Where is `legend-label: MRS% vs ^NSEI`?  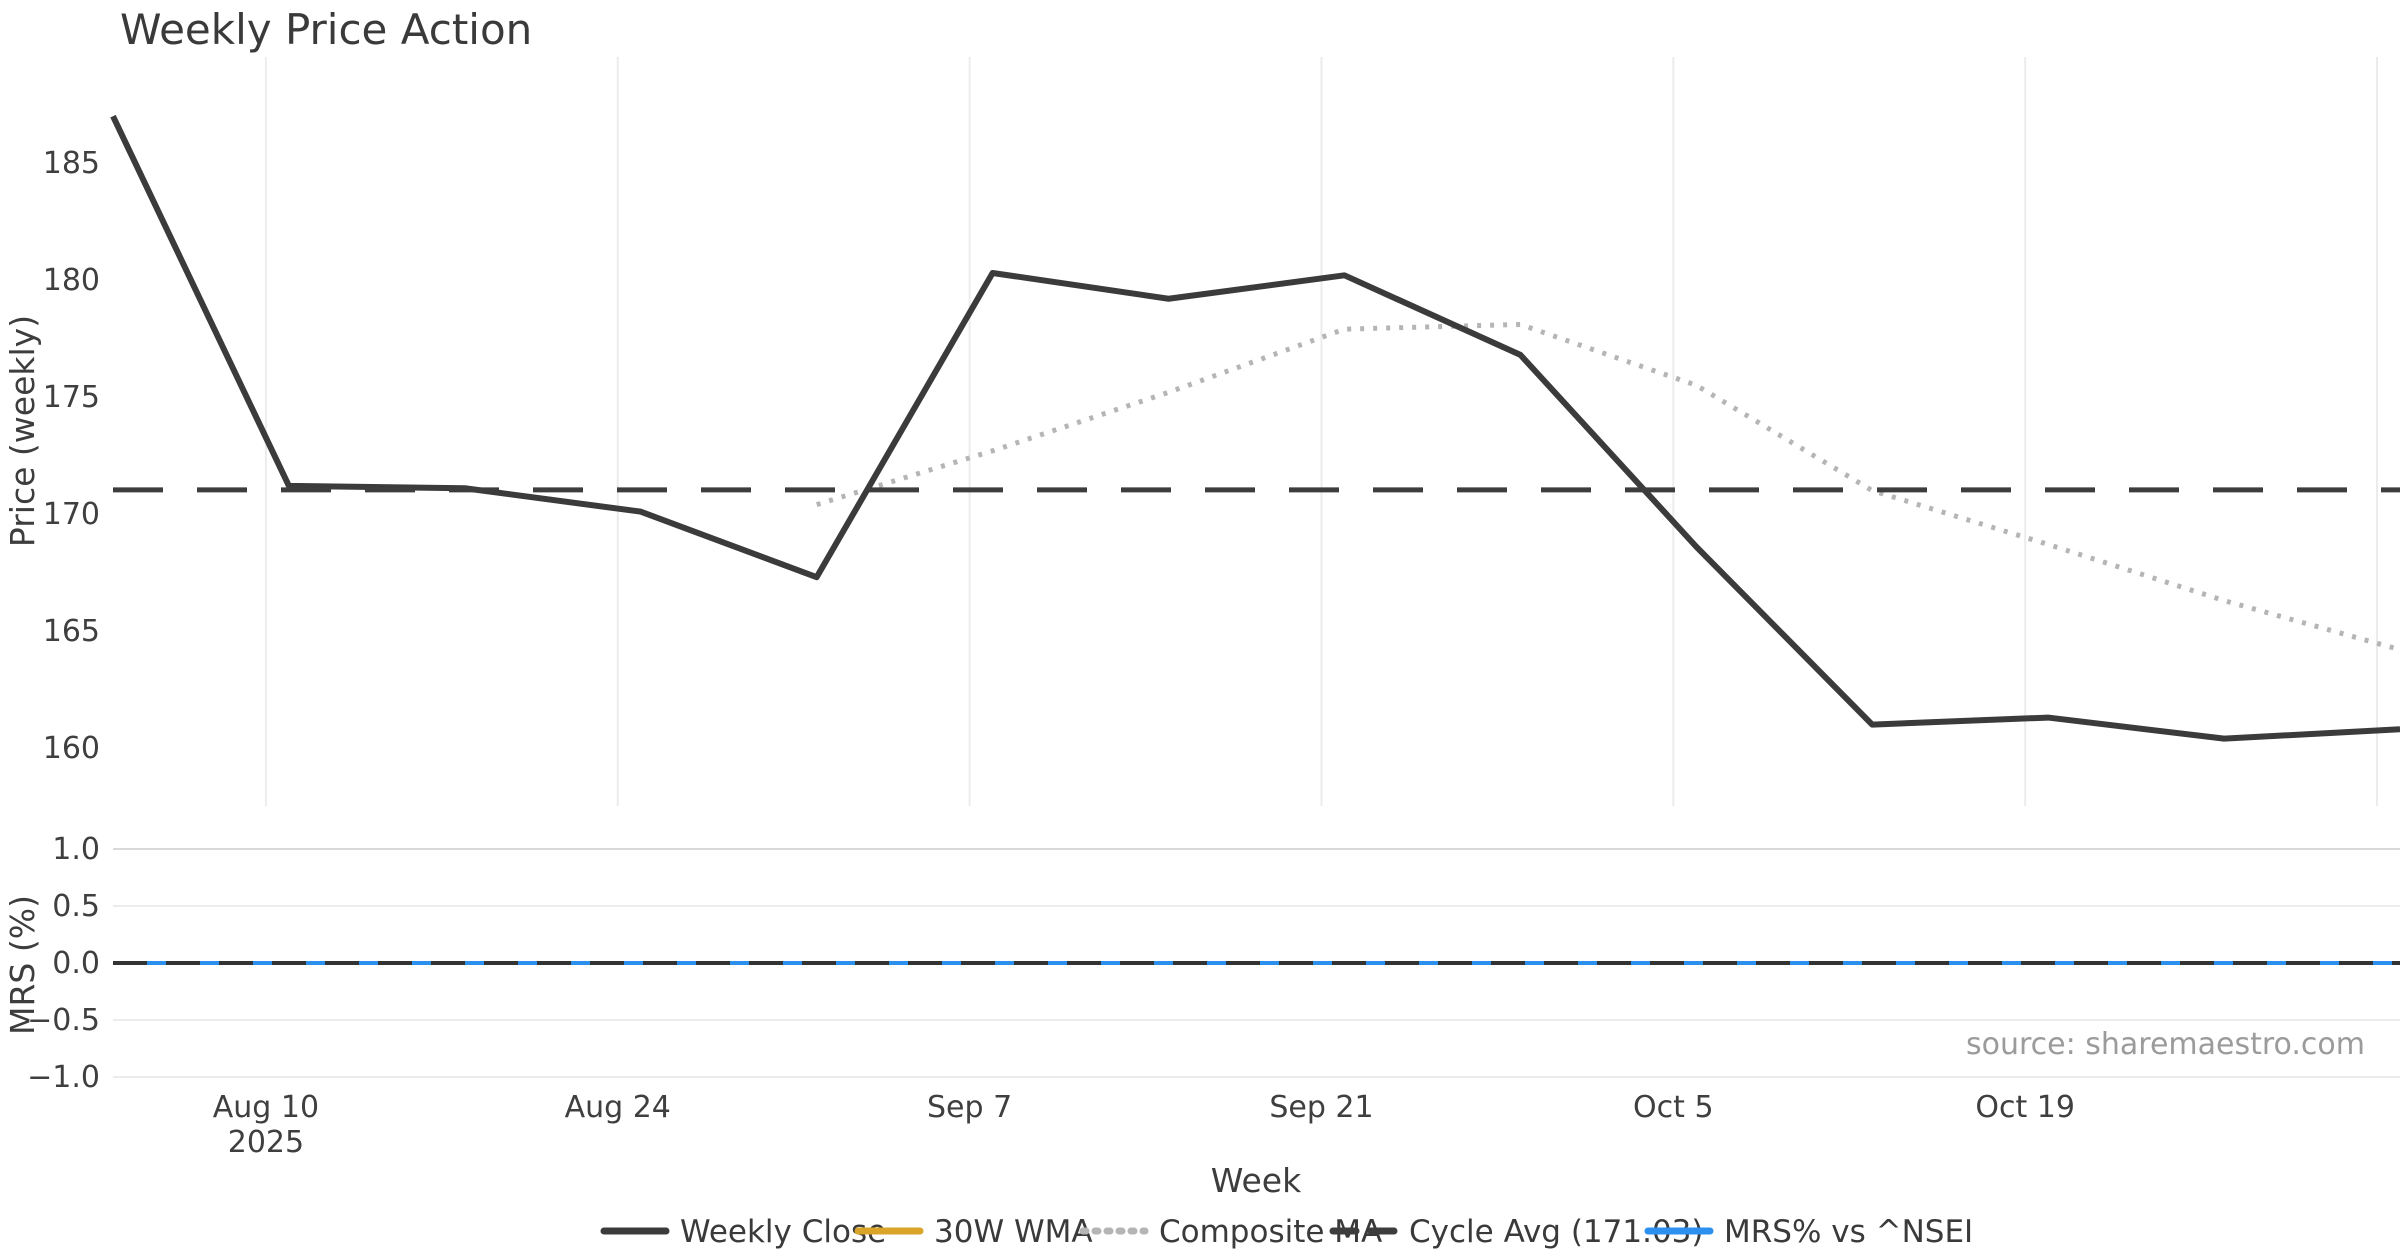
legend-label: MRS% vs ^NSEI is located at coordinates (1848, 1232).